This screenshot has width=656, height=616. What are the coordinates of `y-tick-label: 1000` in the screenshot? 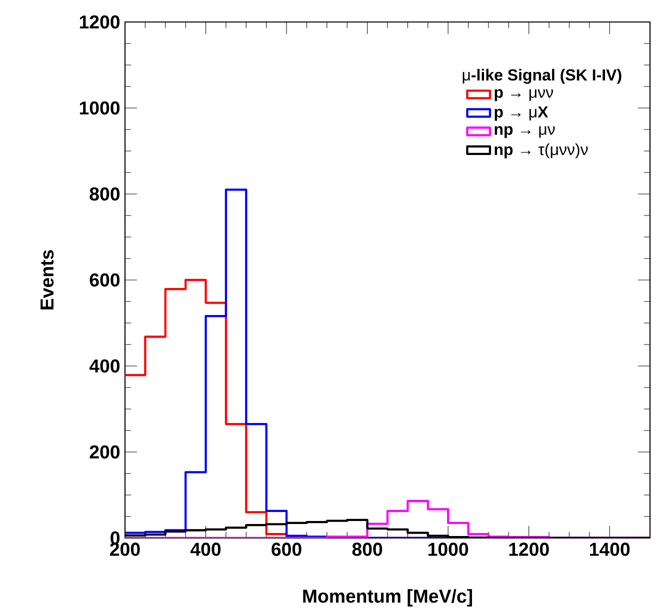 It's located at (100, 108).